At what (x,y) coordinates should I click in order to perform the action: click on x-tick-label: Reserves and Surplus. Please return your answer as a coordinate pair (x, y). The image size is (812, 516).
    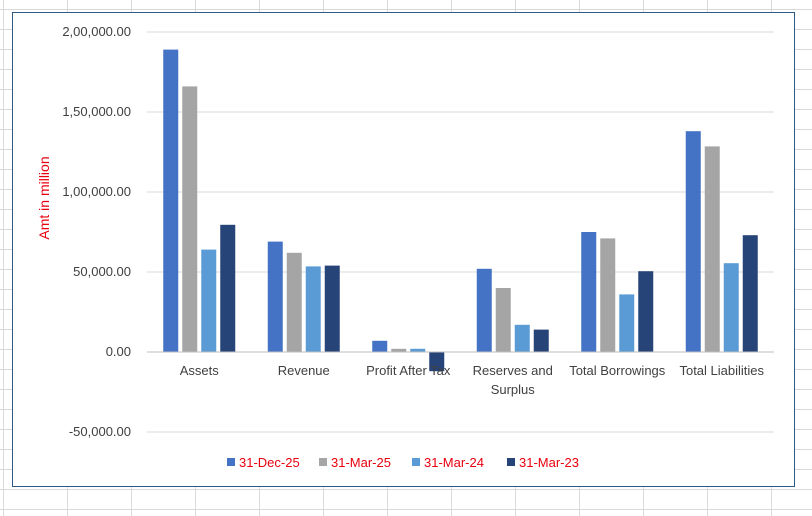
    Looking at the image, I should click on (513, 380).